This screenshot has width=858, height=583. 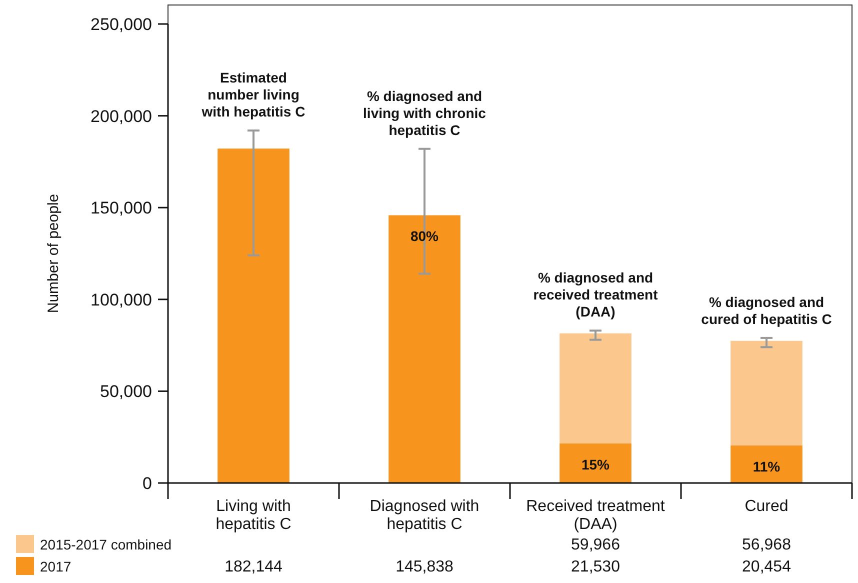 What do you see at coordinates (106, 544) in the screenshot?
I see `legend-label: 2015-2017 combined` at bounding box center [106, 544].